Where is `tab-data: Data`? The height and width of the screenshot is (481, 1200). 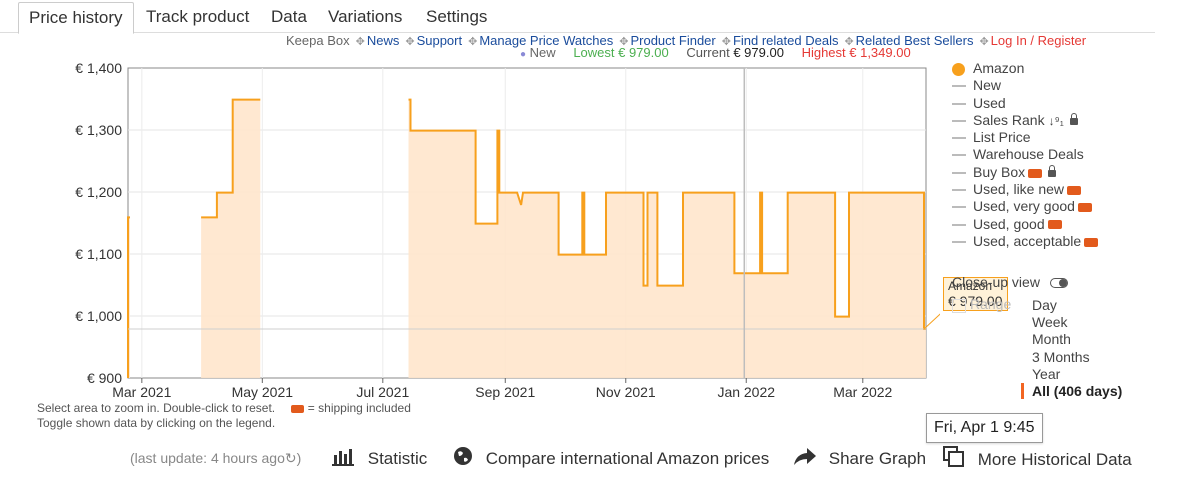
tab-data: Data is located at coordinates (289, 16).